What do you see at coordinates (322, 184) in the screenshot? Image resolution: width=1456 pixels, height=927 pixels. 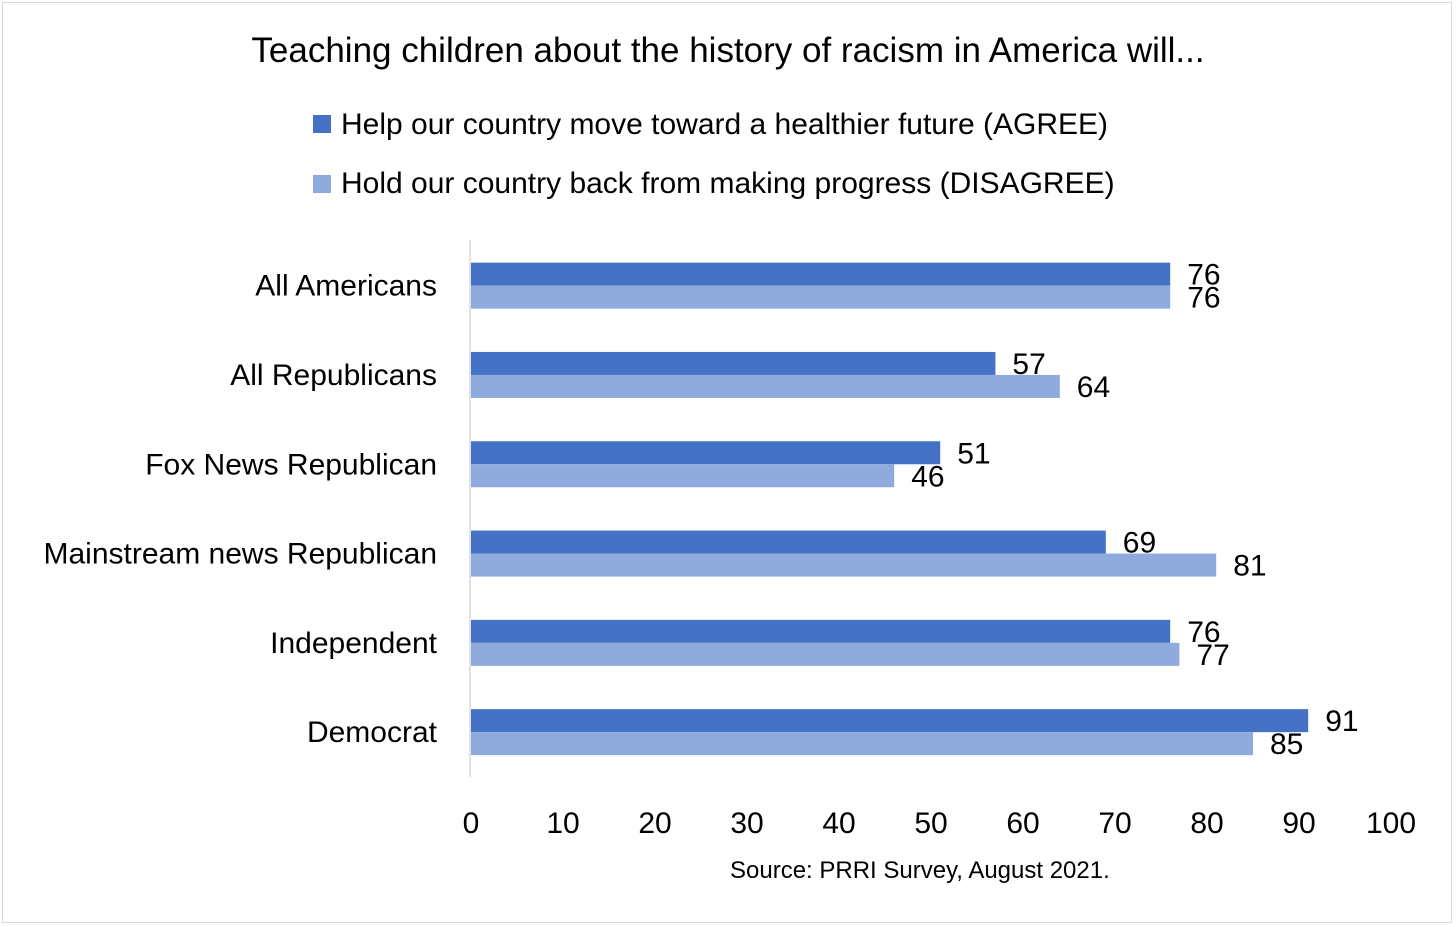 I see `legend-swatch-disagree` at bounding box center [322, 184].